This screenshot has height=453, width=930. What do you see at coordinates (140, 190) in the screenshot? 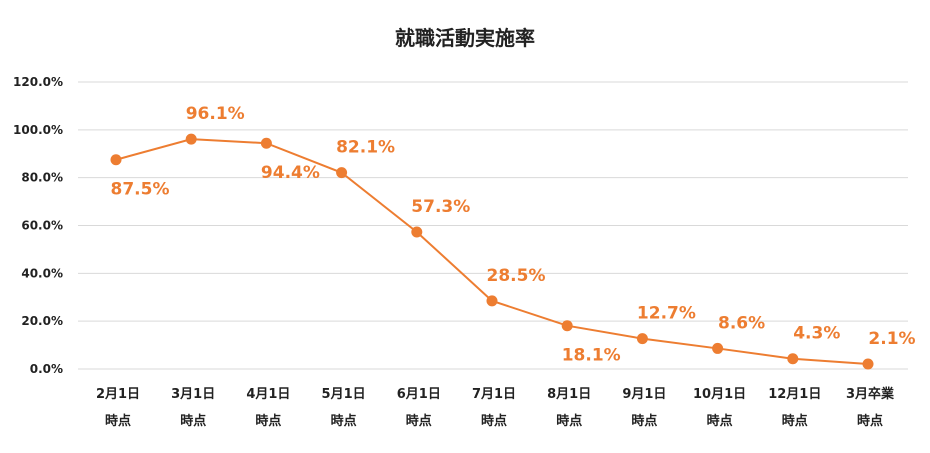
I see `data-label: 87.5%` at bounding box center [140, 190].